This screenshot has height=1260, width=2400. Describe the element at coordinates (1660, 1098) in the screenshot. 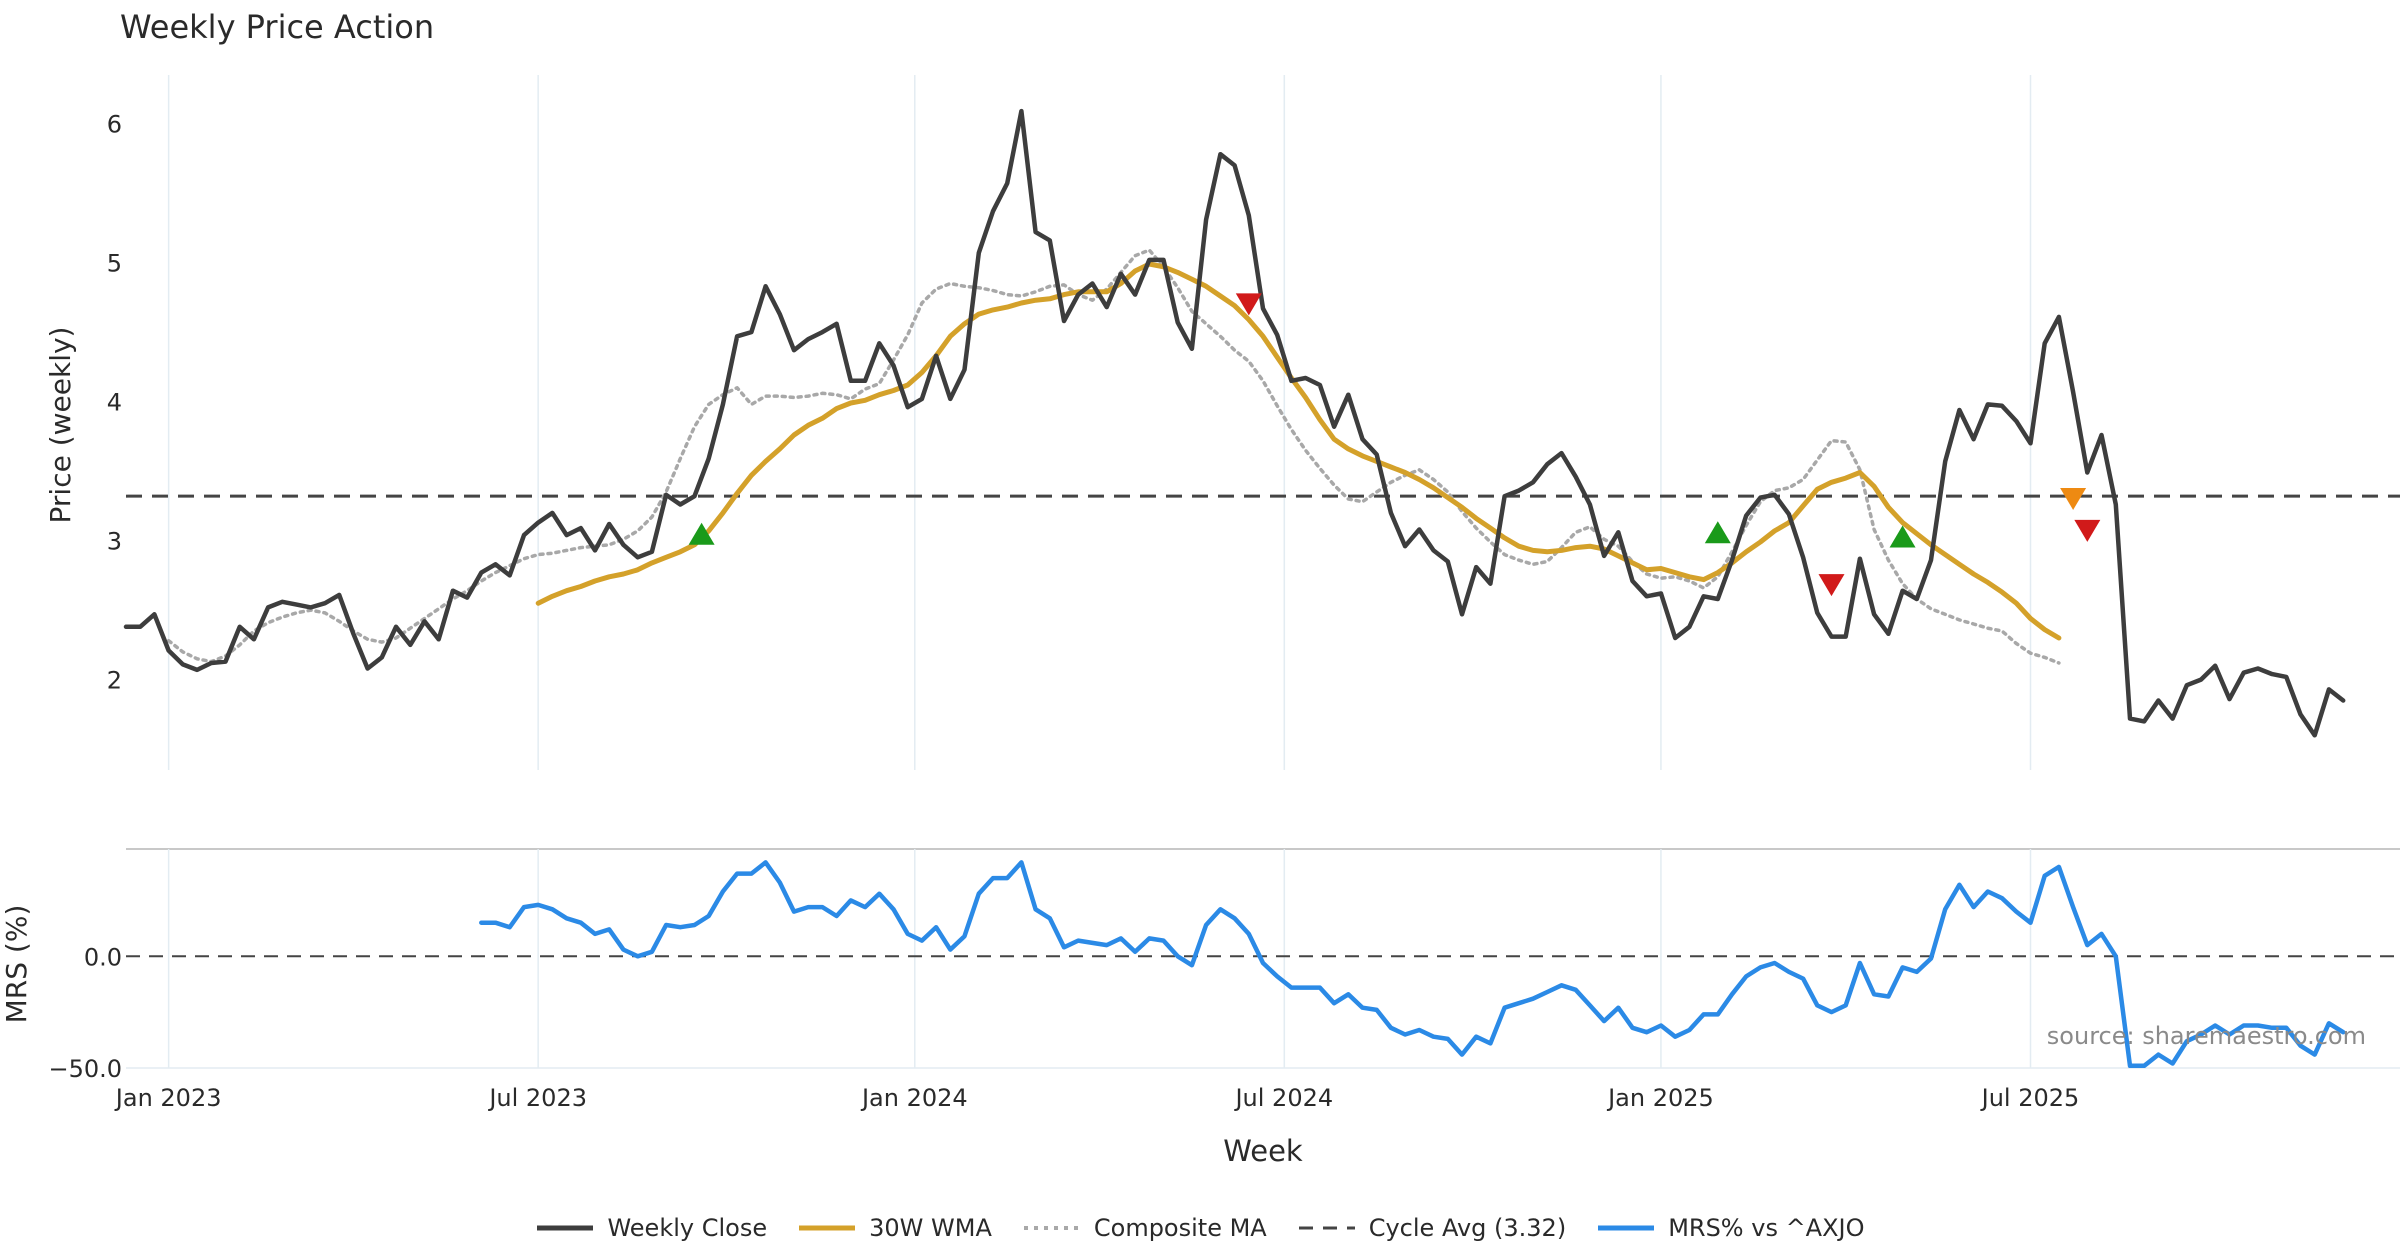

I see `x-tick-label-jan-2025: Jan 2025` at that location.